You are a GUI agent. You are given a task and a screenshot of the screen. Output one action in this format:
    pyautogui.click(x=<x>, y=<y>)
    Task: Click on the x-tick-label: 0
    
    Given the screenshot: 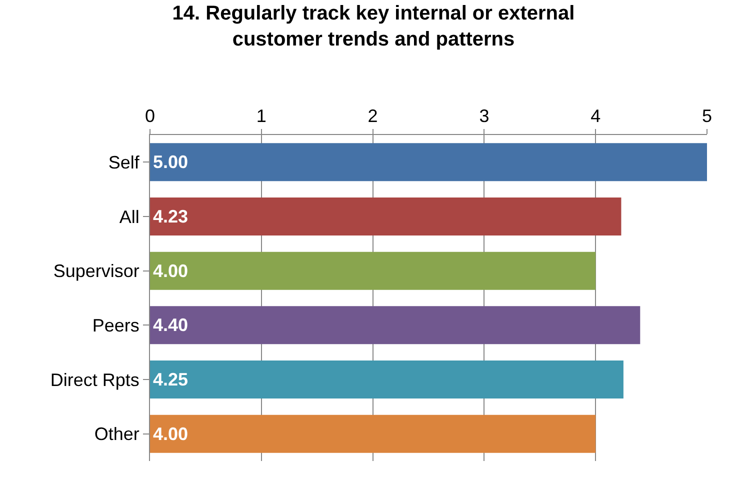 What is the action you would take?
    pyautogui.click(x=150, y=116)
    